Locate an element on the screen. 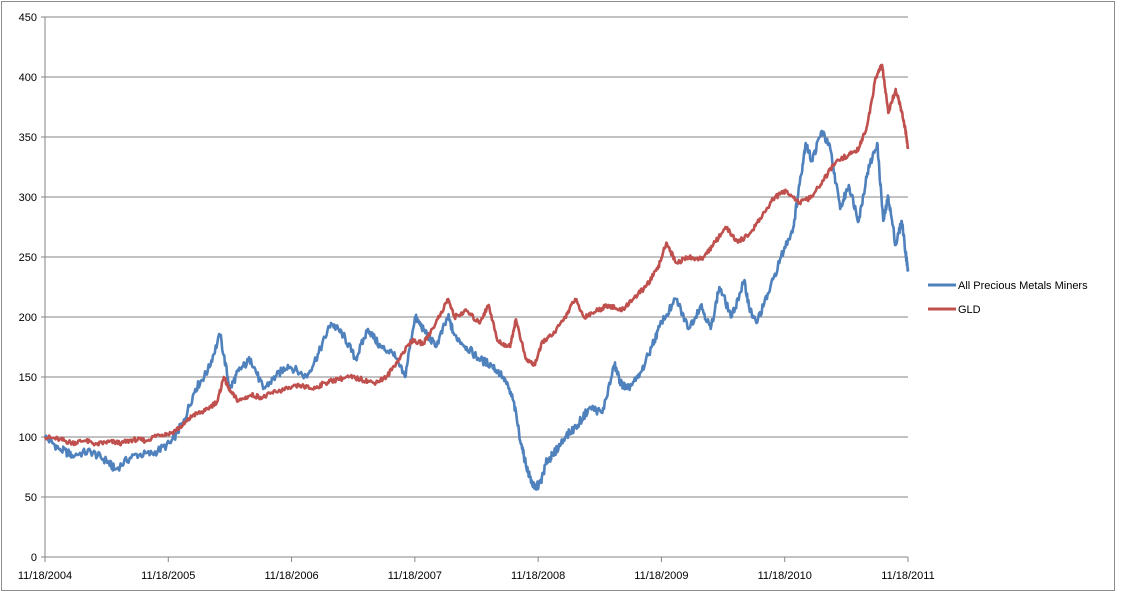 The width and height of the screenshot is (1121, 597). x-tick-label: 11/18/2009 is located at coordinates (661, 576).